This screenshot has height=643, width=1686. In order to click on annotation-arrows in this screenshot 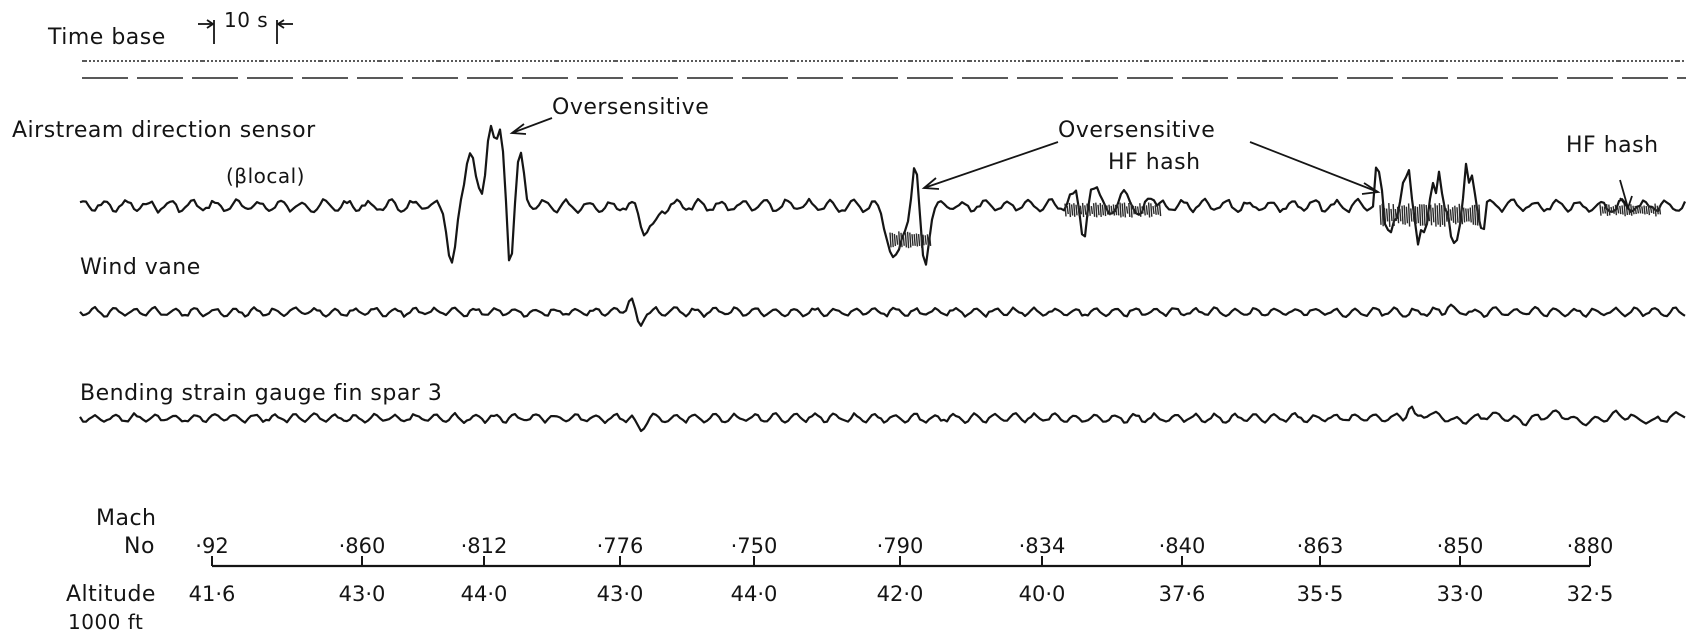, I will do `click(1071, 163)`.